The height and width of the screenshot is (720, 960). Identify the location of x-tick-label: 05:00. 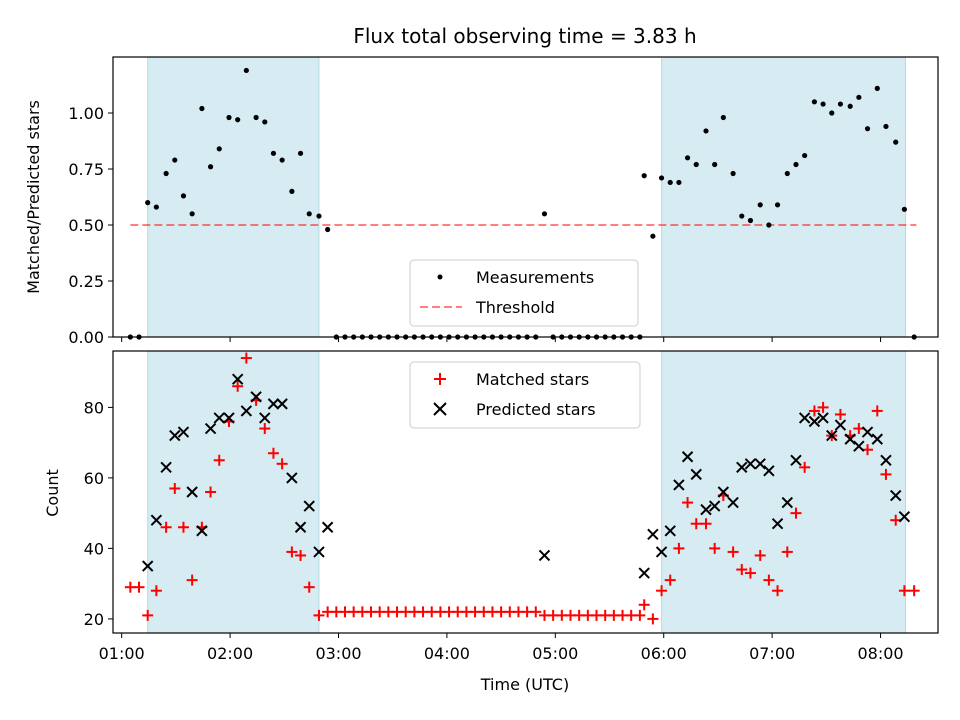
(555, 653).